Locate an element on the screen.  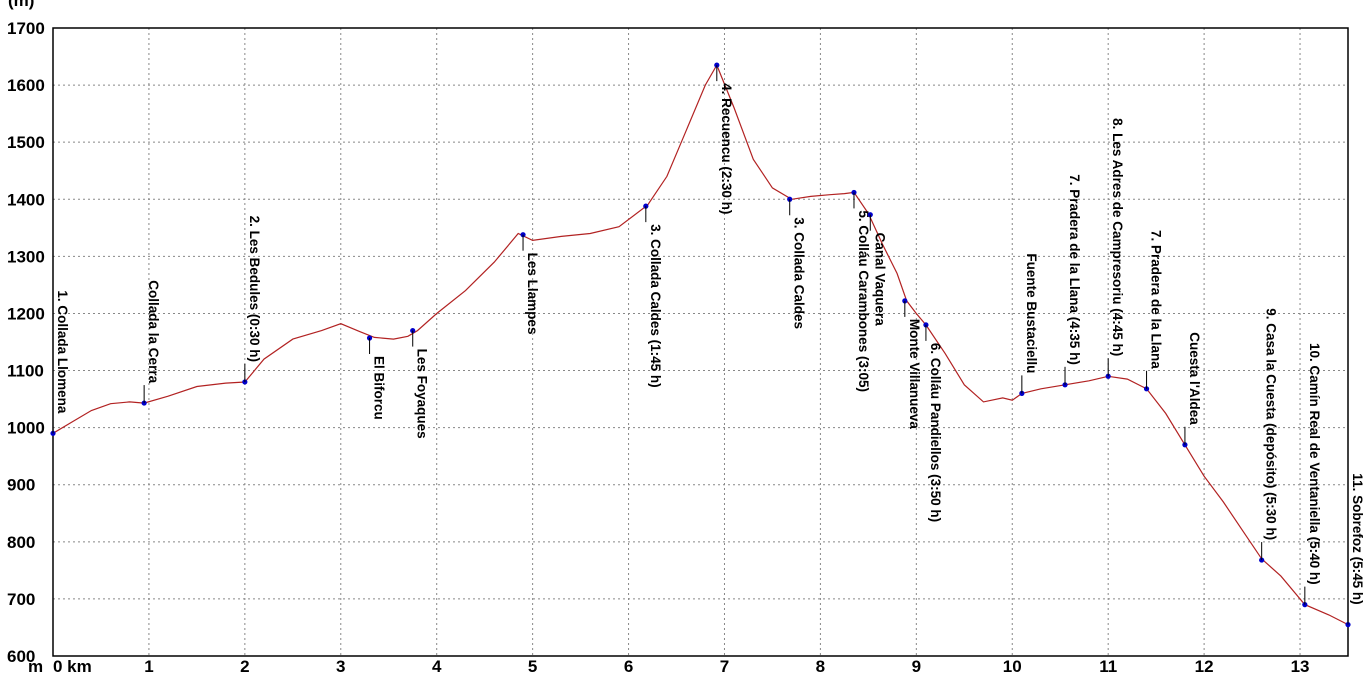
x-tick-label: 11 is located at coordinates (1108, 666).